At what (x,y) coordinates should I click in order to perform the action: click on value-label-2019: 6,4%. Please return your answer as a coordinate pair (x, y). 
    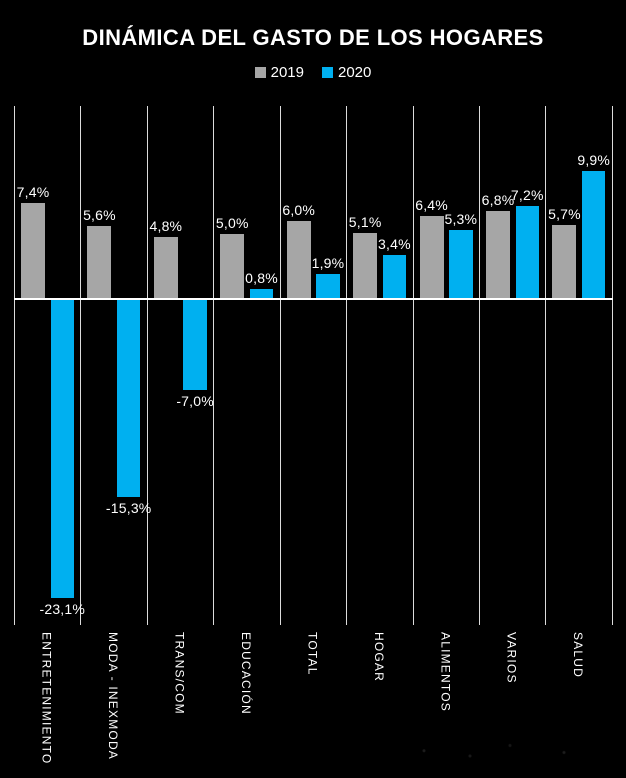
    Looking at the image, I should click on (431, 205).